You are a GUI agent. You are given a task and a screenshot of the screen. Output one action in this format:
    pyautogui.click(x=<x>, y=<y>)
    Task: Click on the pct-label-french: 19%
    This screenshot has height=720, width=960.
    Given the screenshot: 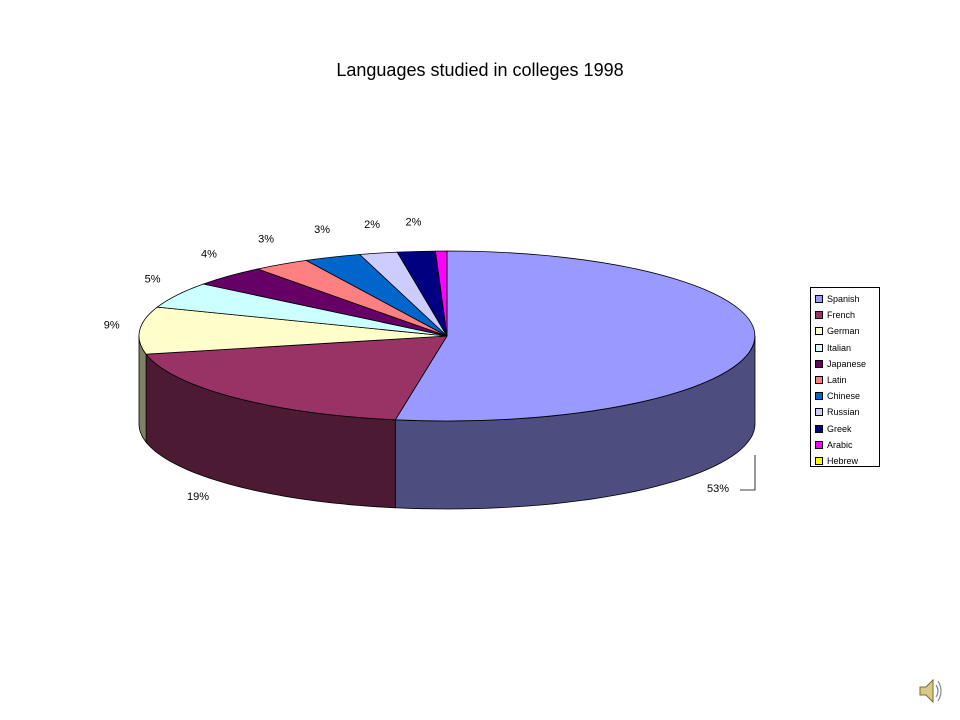 What is the action you would take?
    pyautogui.click(x=198, y=497)
    